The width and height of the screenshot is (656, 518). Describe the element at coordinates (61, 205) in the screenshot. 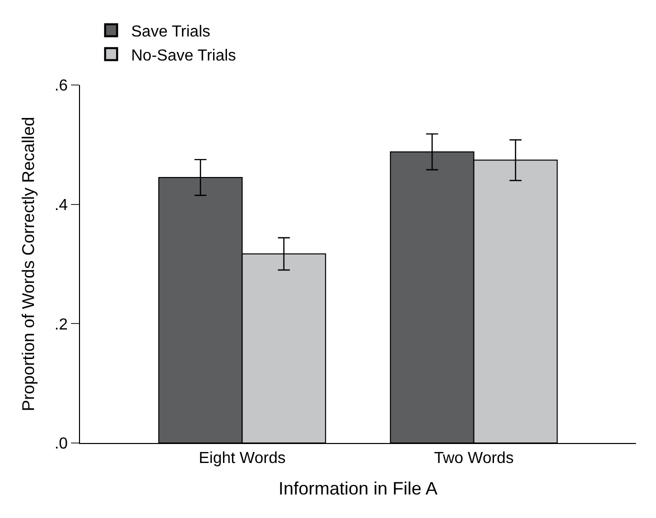

I see `y-tick-label: .4` at that location.